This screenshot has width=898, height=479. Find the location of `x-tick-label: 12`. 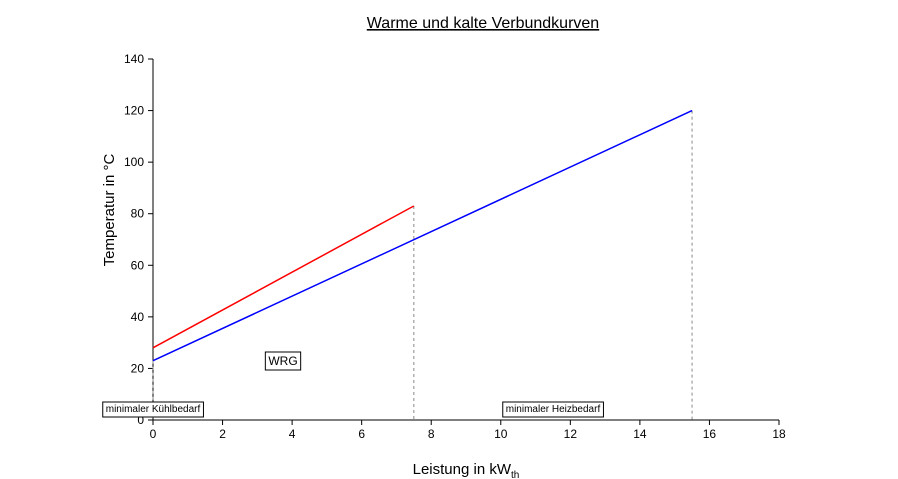

x-tick-label: 12 is located at coordinates (571, 434).